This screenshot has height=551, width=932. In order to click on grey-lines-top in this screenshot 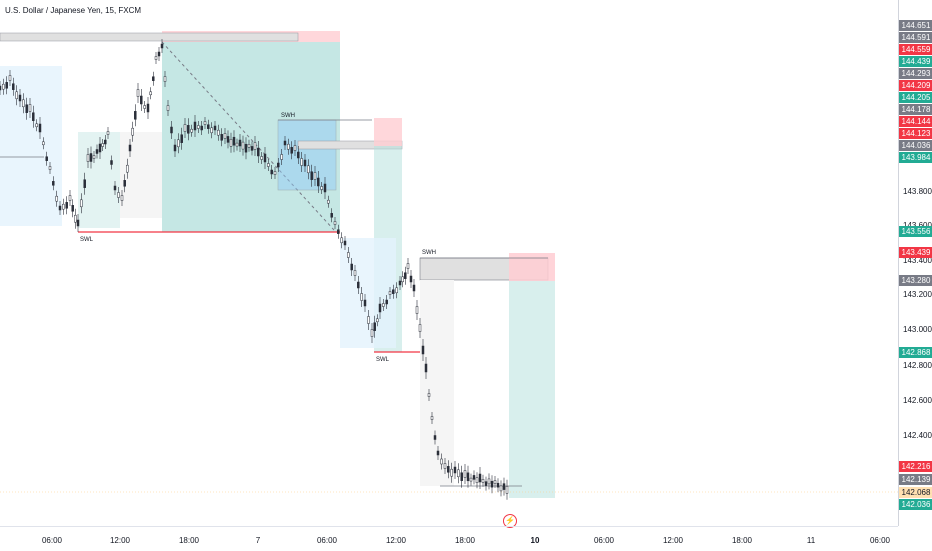, I will do `click(149, 37)`.